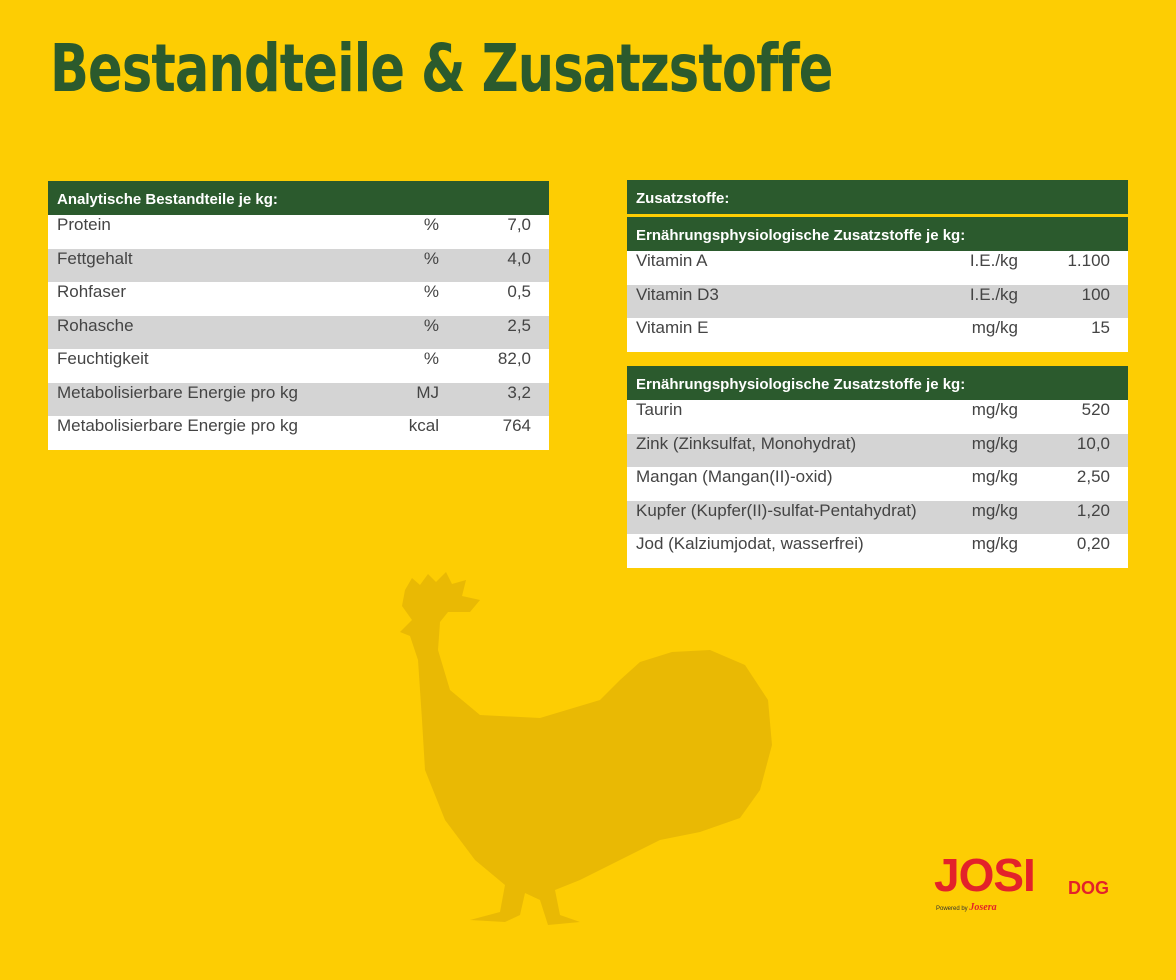 The height and width of the screenshot is (980, 1176). I want to click on row-value: 520, so click(1095, 409).